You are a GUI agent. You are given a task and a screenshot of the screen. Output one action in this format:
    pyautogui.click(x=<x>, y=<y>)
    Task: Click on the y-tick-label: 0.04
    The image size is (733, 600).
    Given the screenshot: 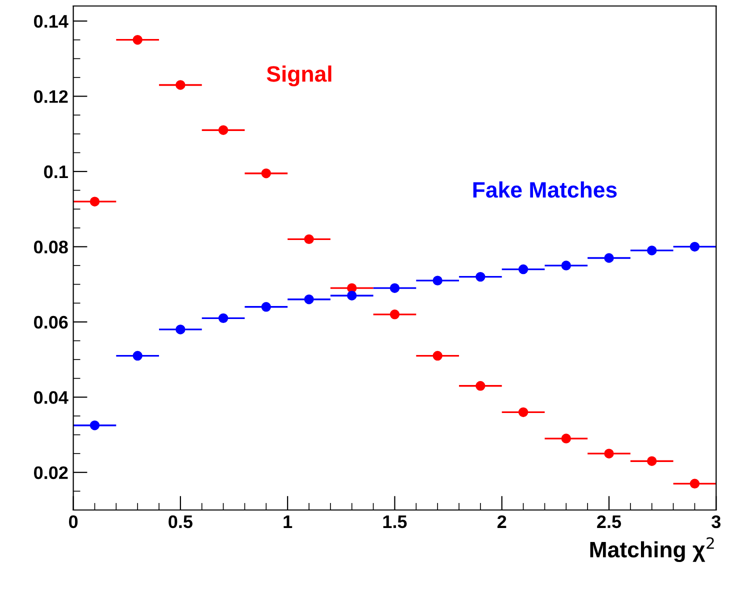 What is the action you would take?
    pyautogui.click(x=51, y=397)
    